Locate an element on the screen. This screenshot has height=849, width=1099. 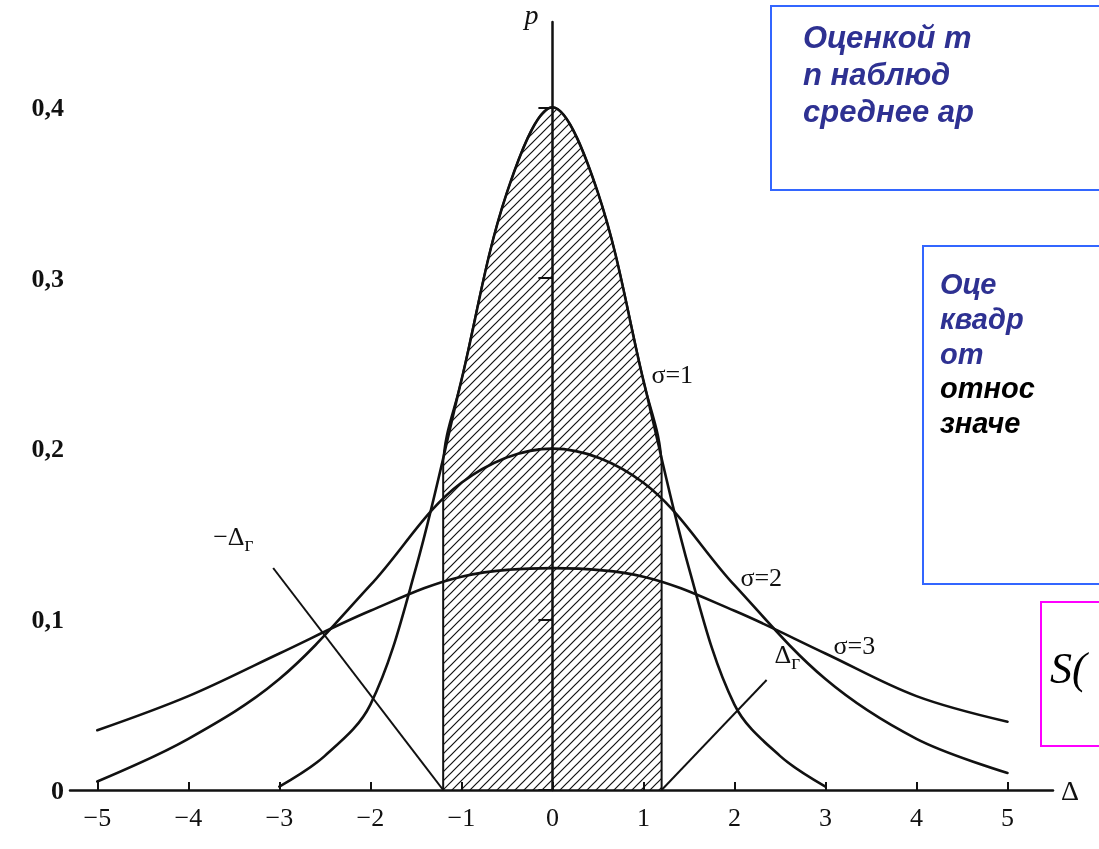
series-label: σ=2 is located at coordinates (761, 578).